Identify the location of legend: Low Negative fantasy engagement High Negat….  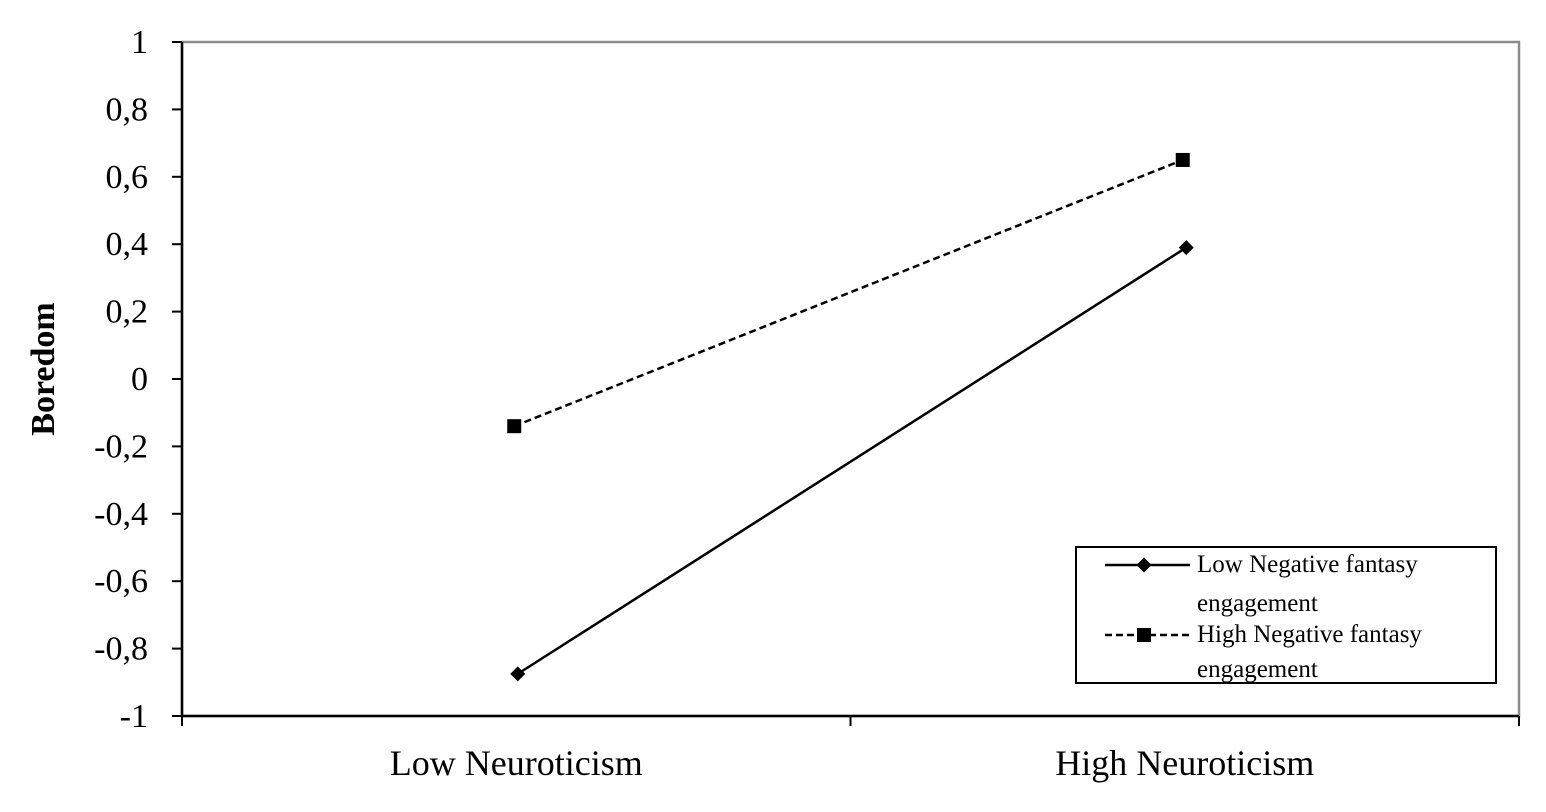
(1286, 615).